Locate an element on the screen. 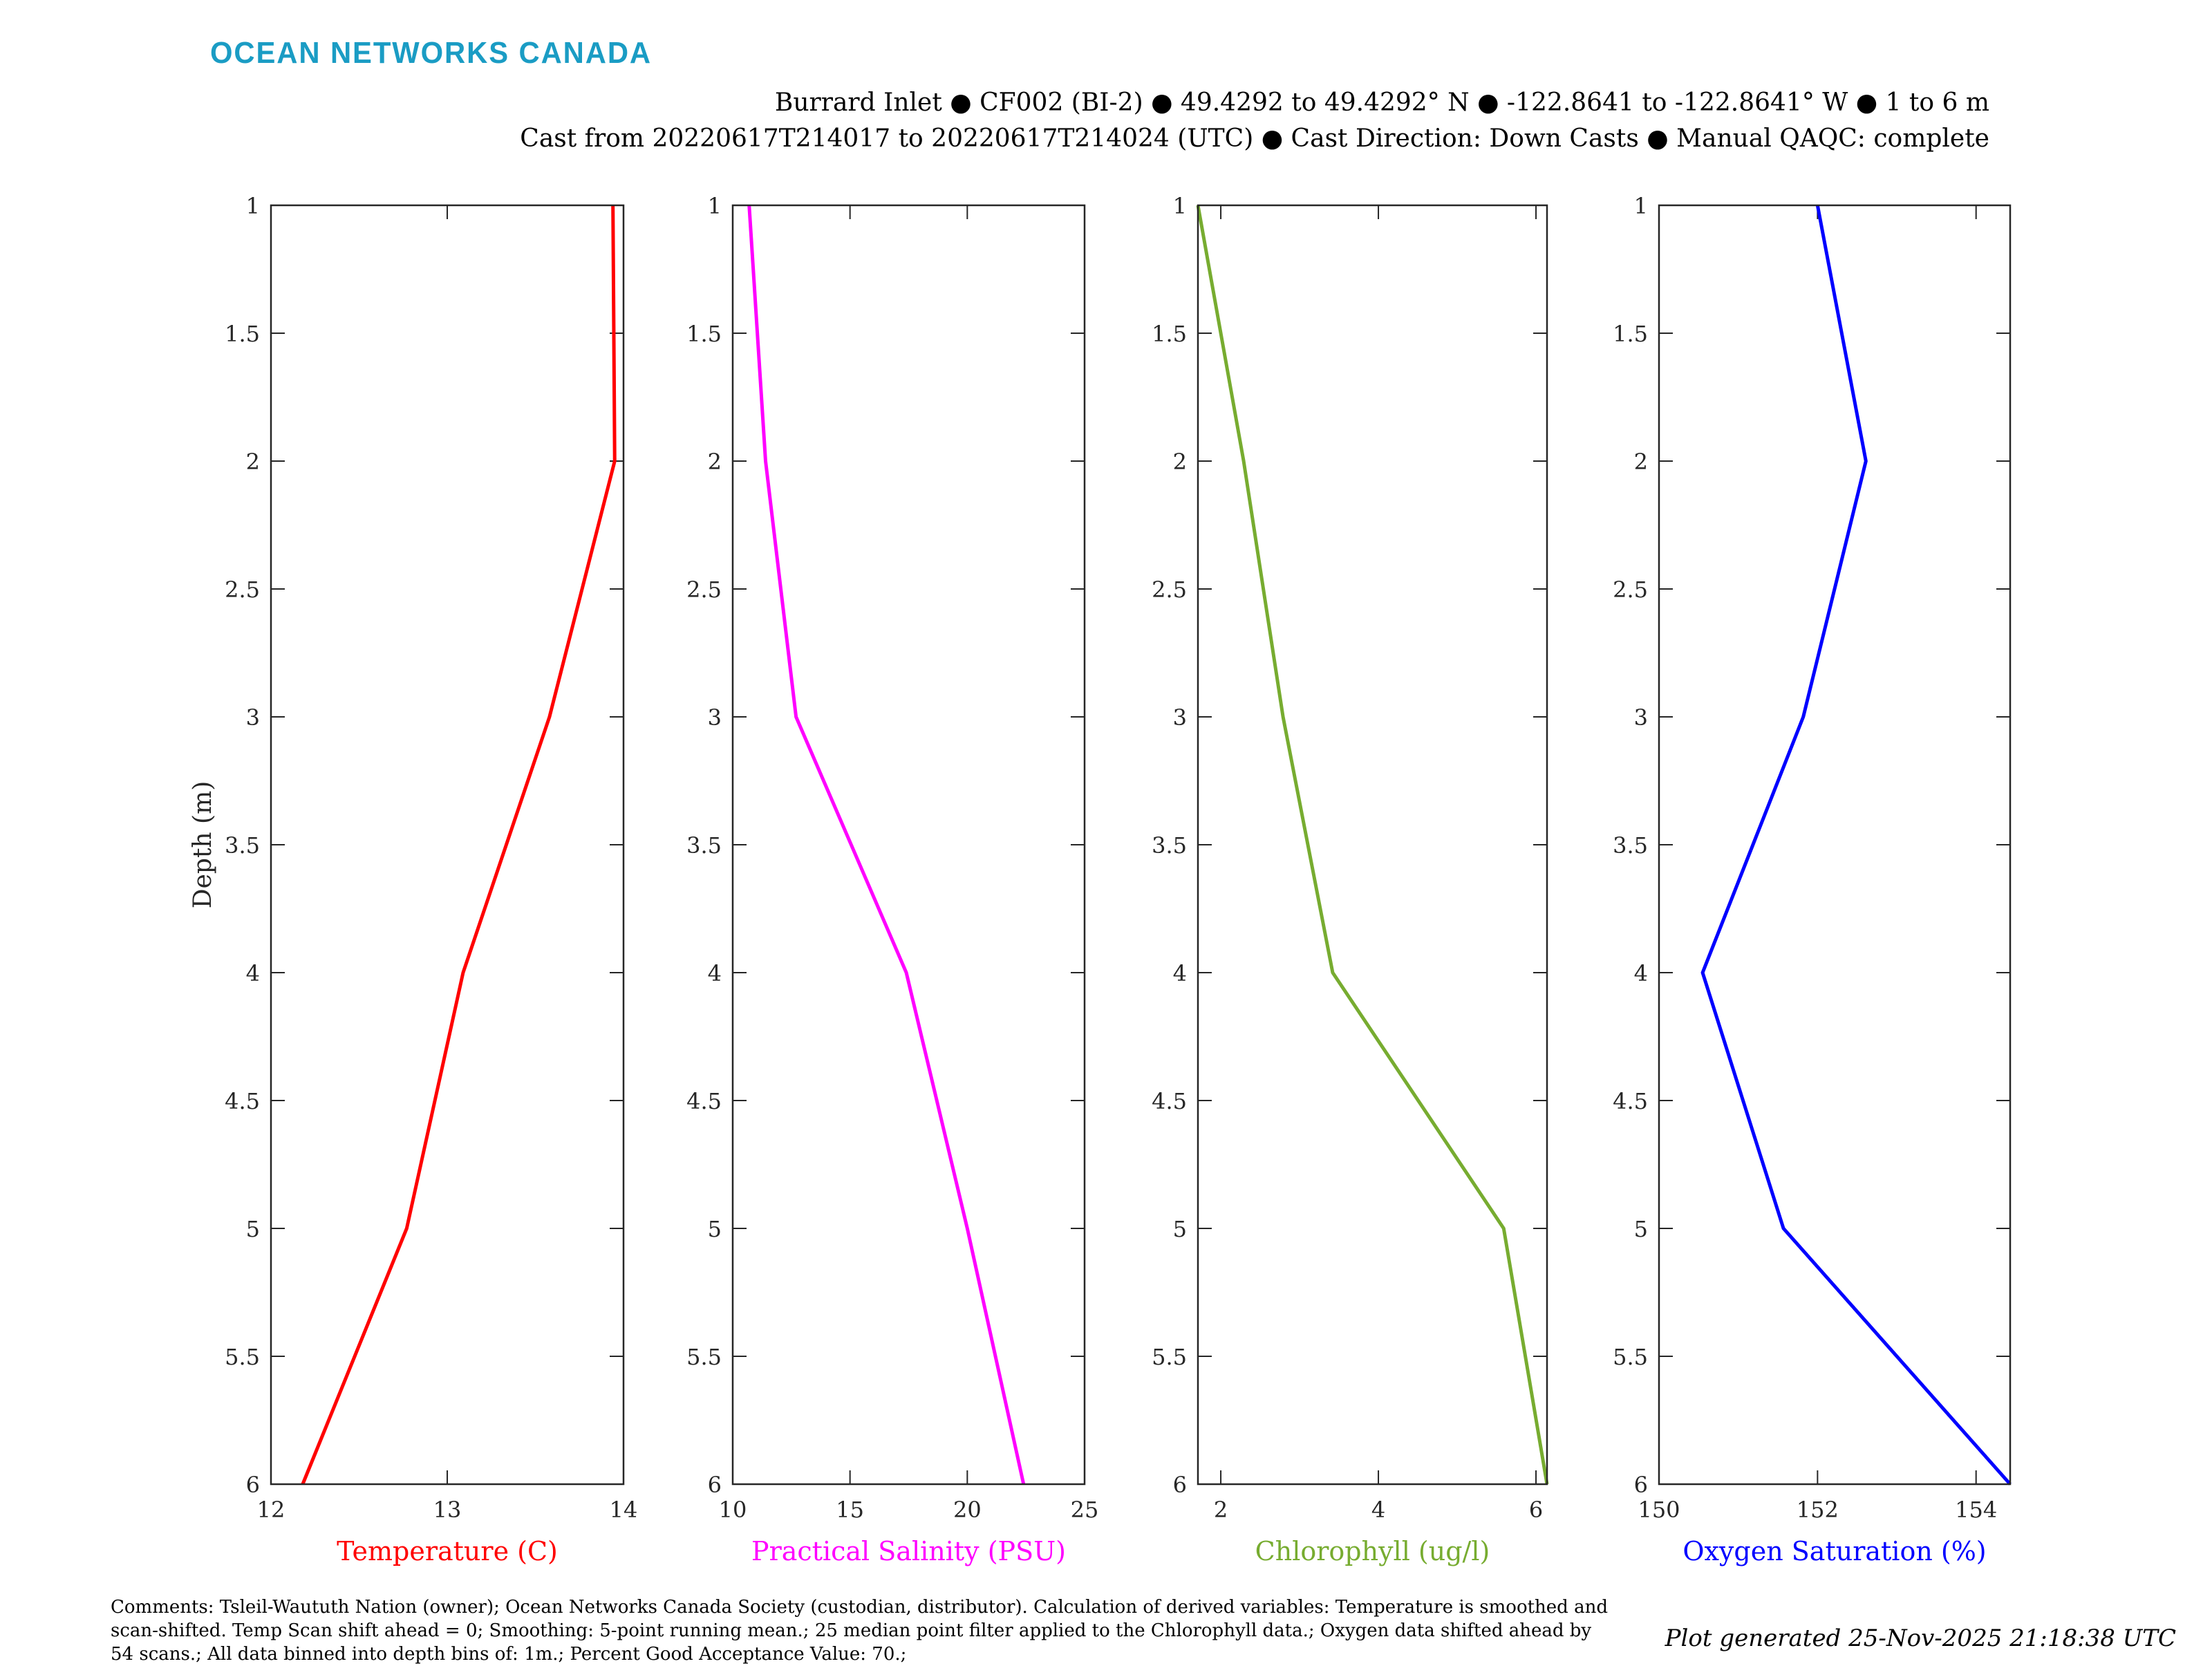 The height and width of the screenshot is (1666, 2212). x-tick-label: 14 is located at coordinates (624, 1510).